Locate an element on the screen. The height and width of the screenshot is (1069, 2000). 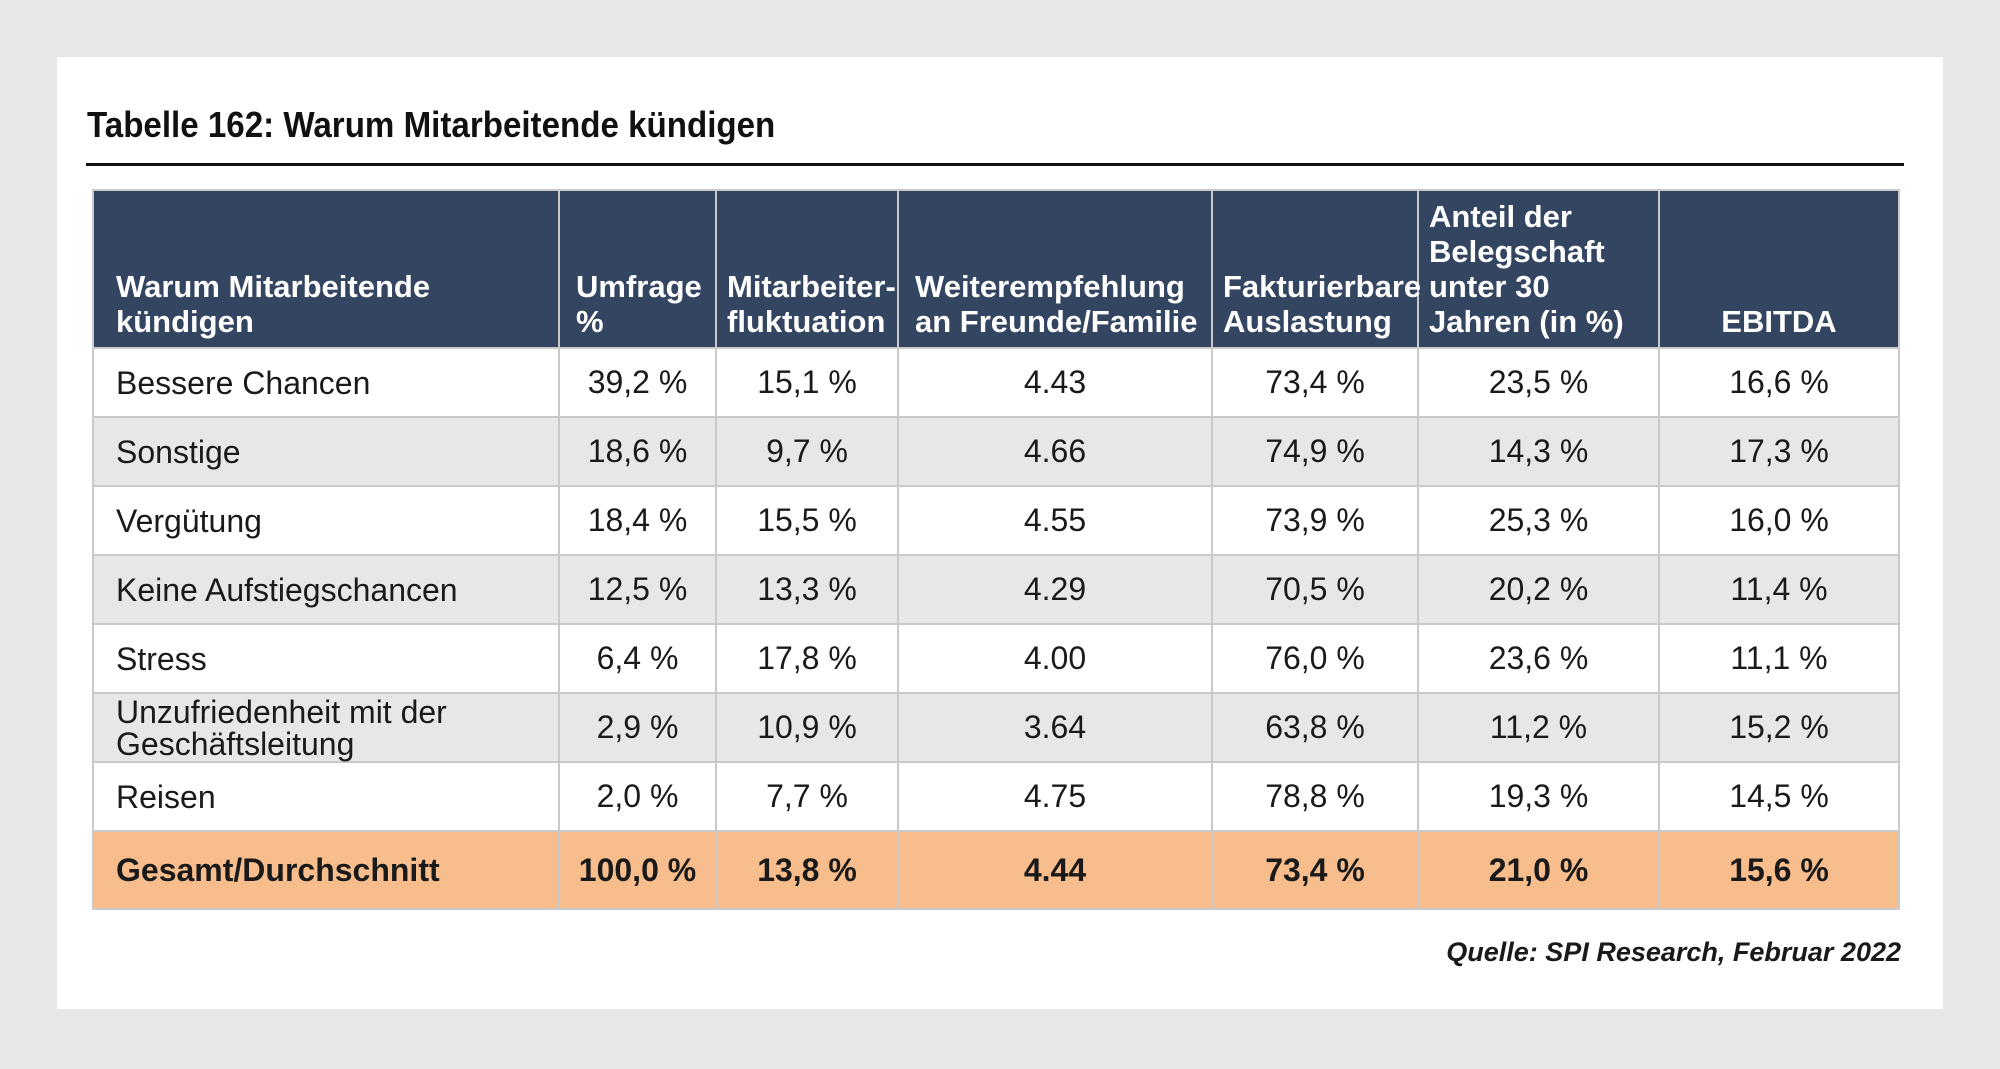
cell-turnover: 15,1 % is located at coordinates (807, 382).